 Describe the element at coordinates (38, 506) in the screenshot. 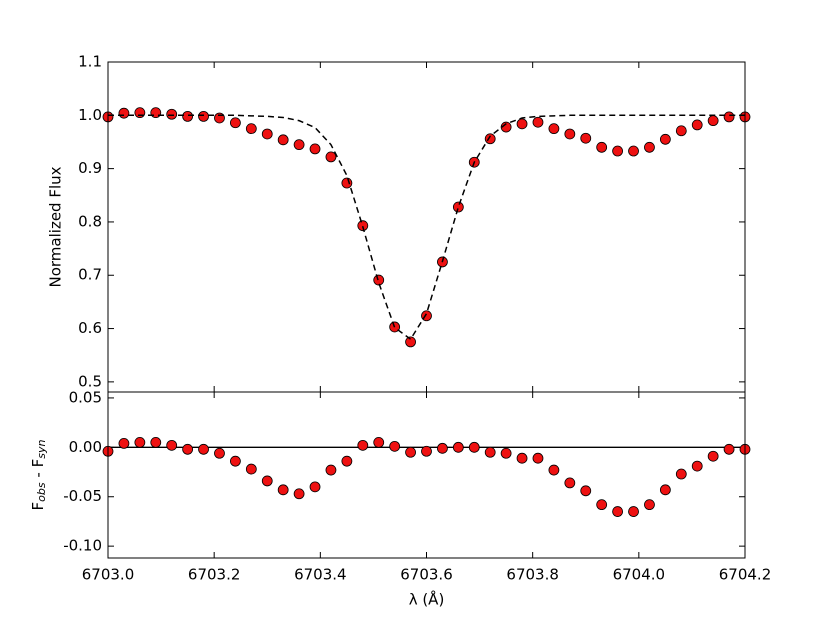

I see `y-axis-label-part: F` at that location.